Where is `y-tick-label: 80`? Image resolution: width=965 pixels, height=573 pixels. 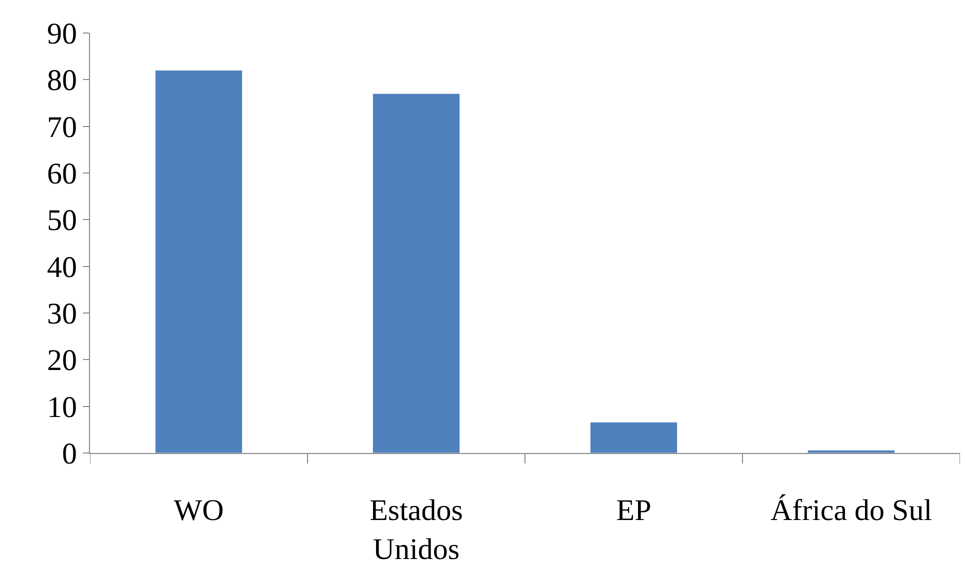 y-tick-label: 80 is located at coordinates (62, 81).